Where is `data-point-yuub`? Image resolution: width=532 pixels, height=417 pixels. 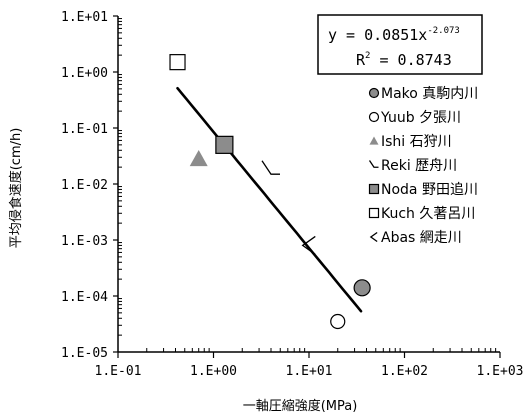 data-point-yuub is located at coordinates (338, 321).